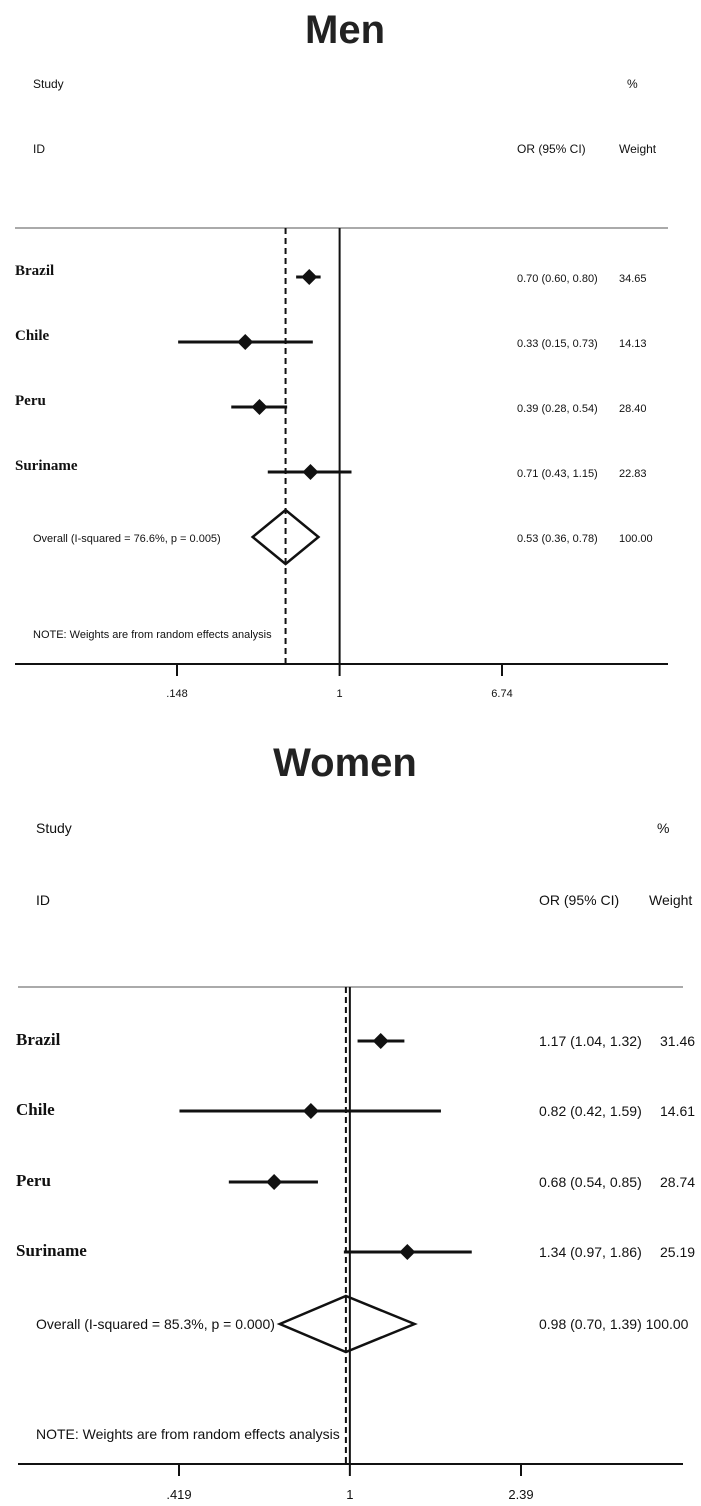 Image resolution: width=701 pixels, height=1506 pixels. Describe the element at coordinates (557, 279) in the screenshot. I see `or-ci-text: 0.70 (0.60, 0.80)` at that location.